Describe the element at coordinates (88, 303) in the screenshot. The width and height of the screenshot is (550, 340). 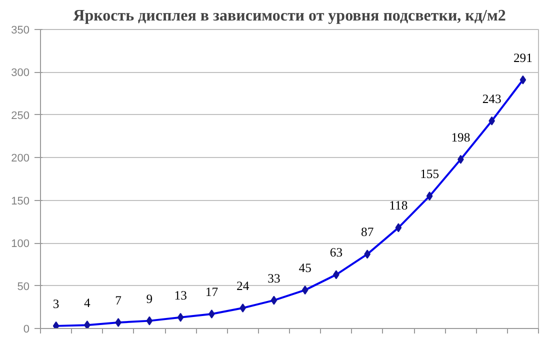
I see `data-label: 4` at that location.